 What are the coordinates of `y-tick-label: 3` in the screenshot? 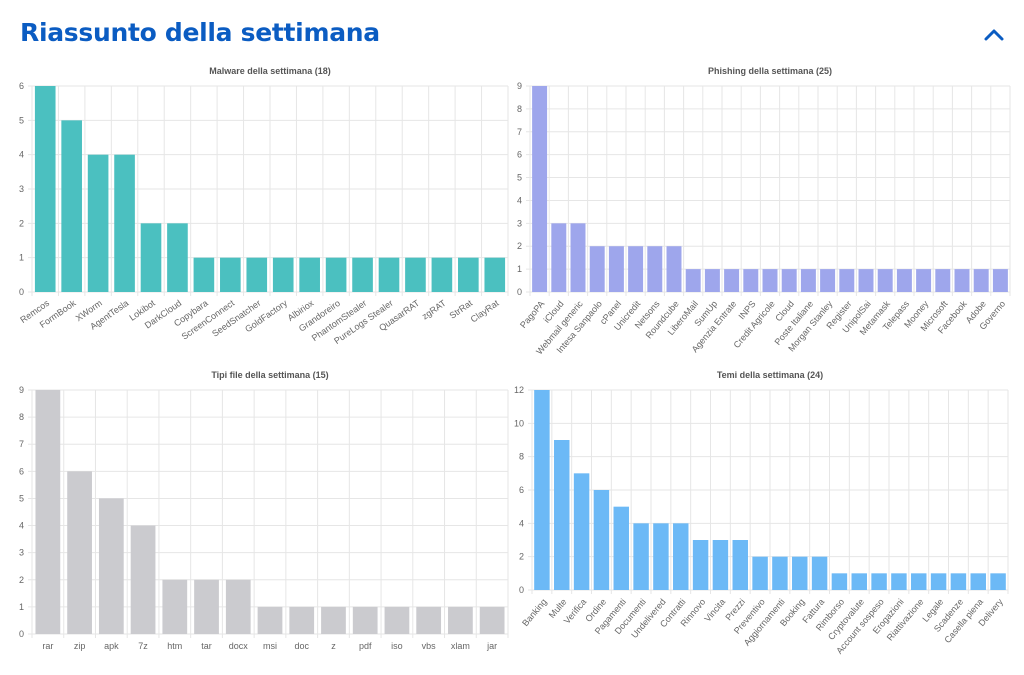 It's located at (21, 553).